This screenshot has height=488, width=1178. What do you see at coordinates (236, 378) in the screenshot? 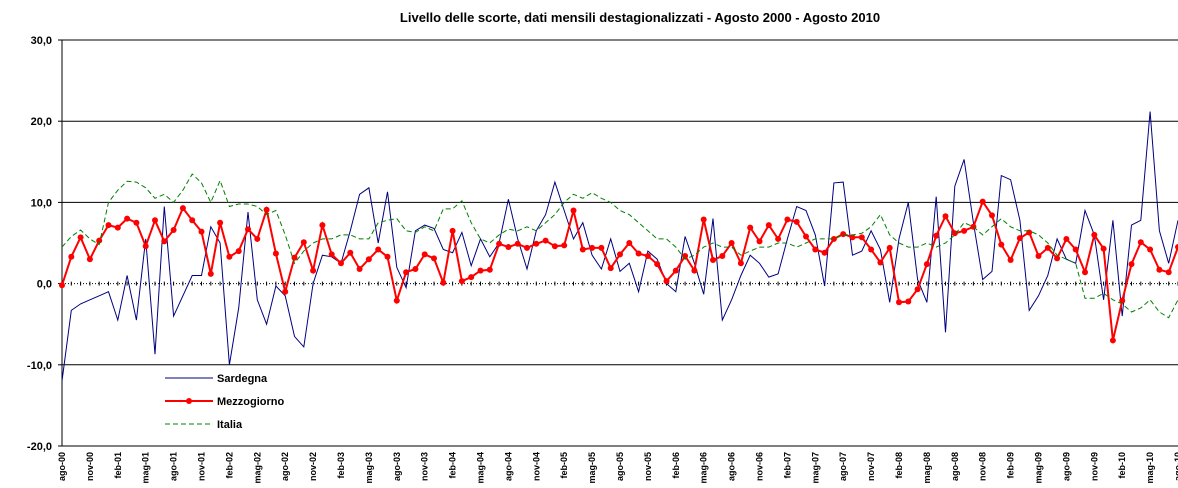
I see `legend-bg` at bounding box center [236, 378].